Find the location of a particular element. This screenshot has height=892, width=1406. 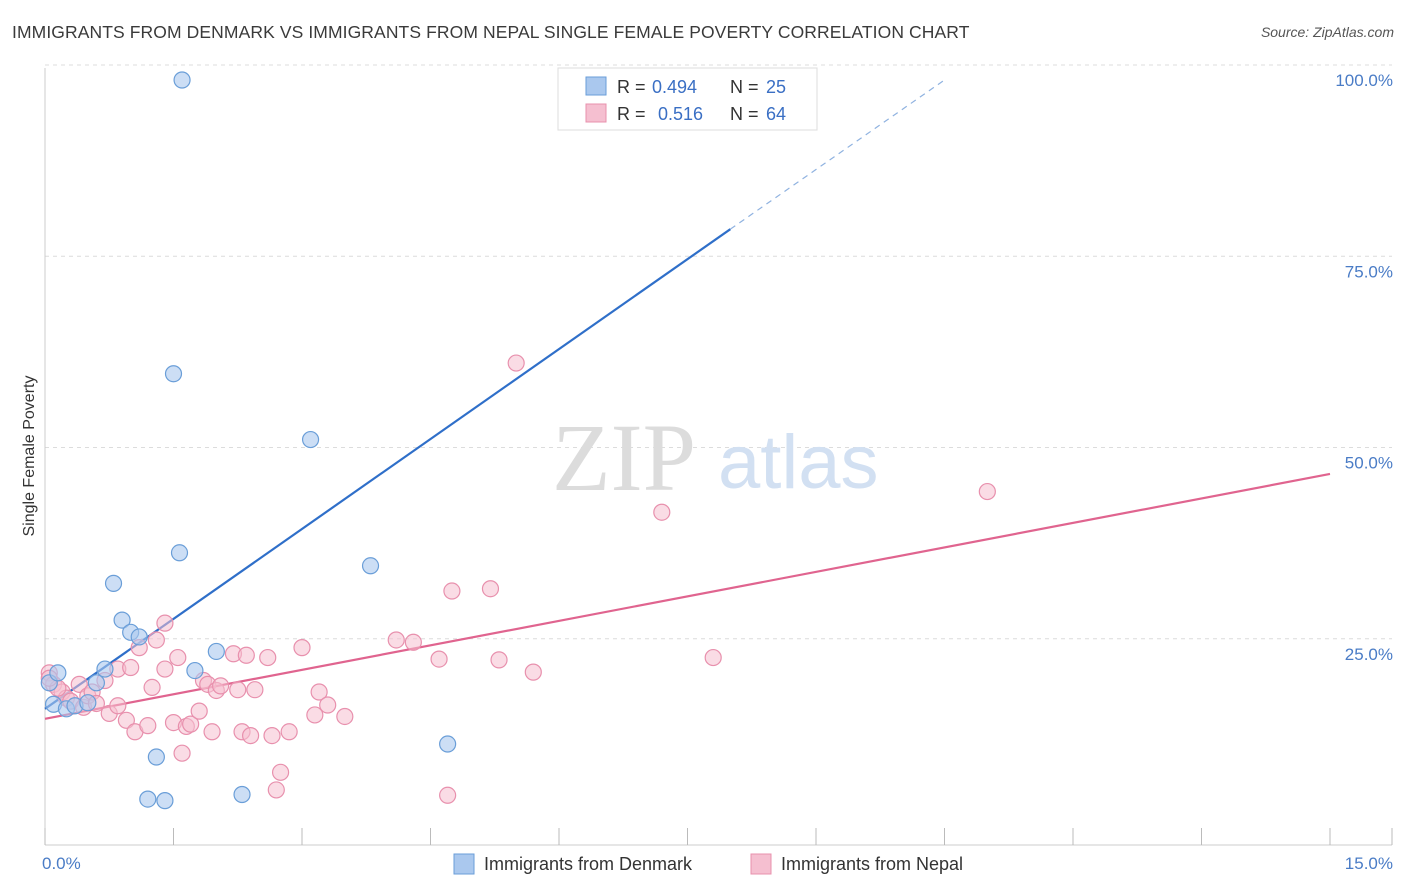

y-axis-label: Single Female Poverty is located at coordinates (29, 456).